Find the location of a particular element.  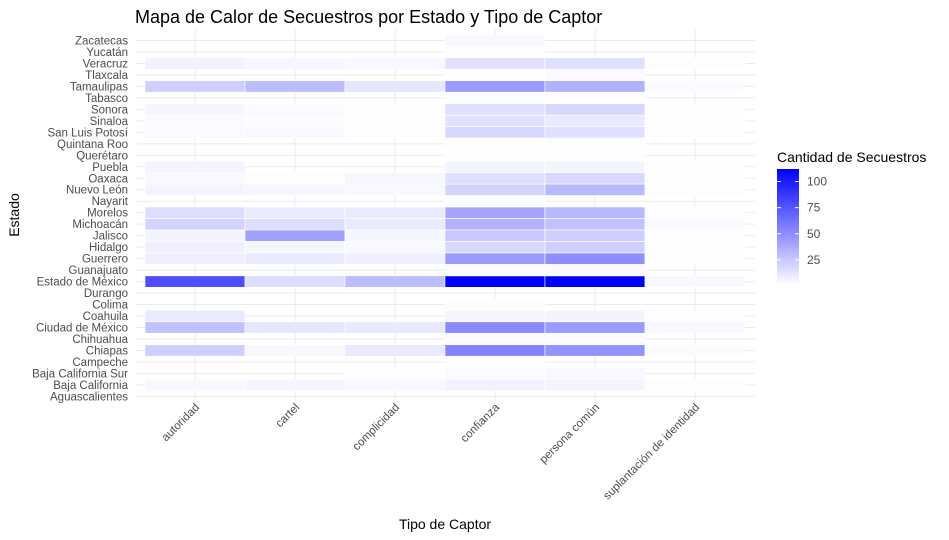

y-tick-label: Campeche is located at coordinates (100, 363).